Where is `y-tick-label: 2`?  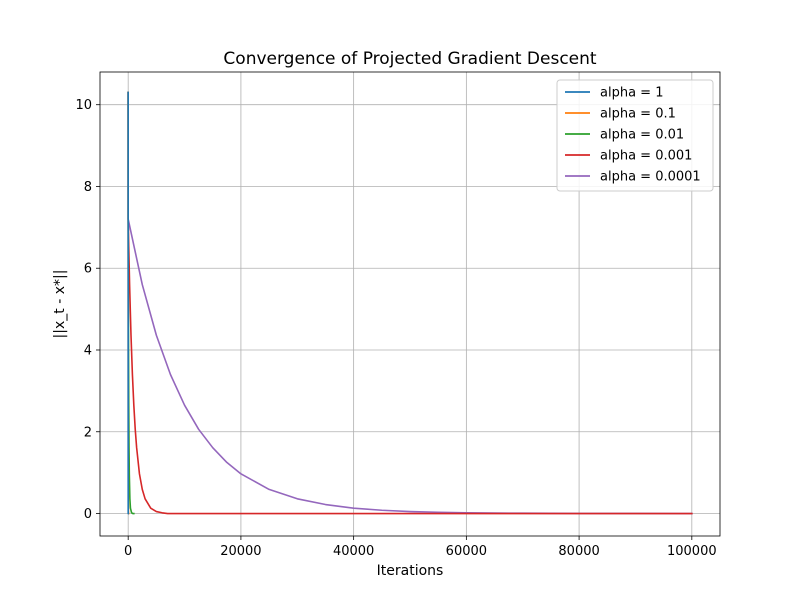 y-tick-label: 2 is located at coordinates (88, 432).